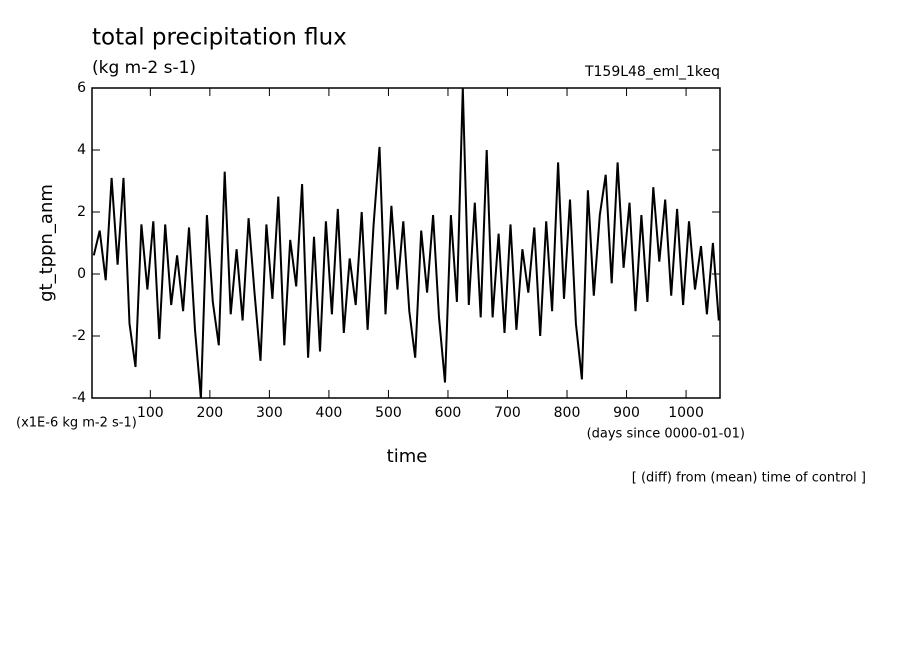 Image resolution: width=904 pixels, height=658 pixels. What do you see at coordinates (81, 150) in the screenshot?
I see `y-tick-label: 4` at bounding box center [81, 150].